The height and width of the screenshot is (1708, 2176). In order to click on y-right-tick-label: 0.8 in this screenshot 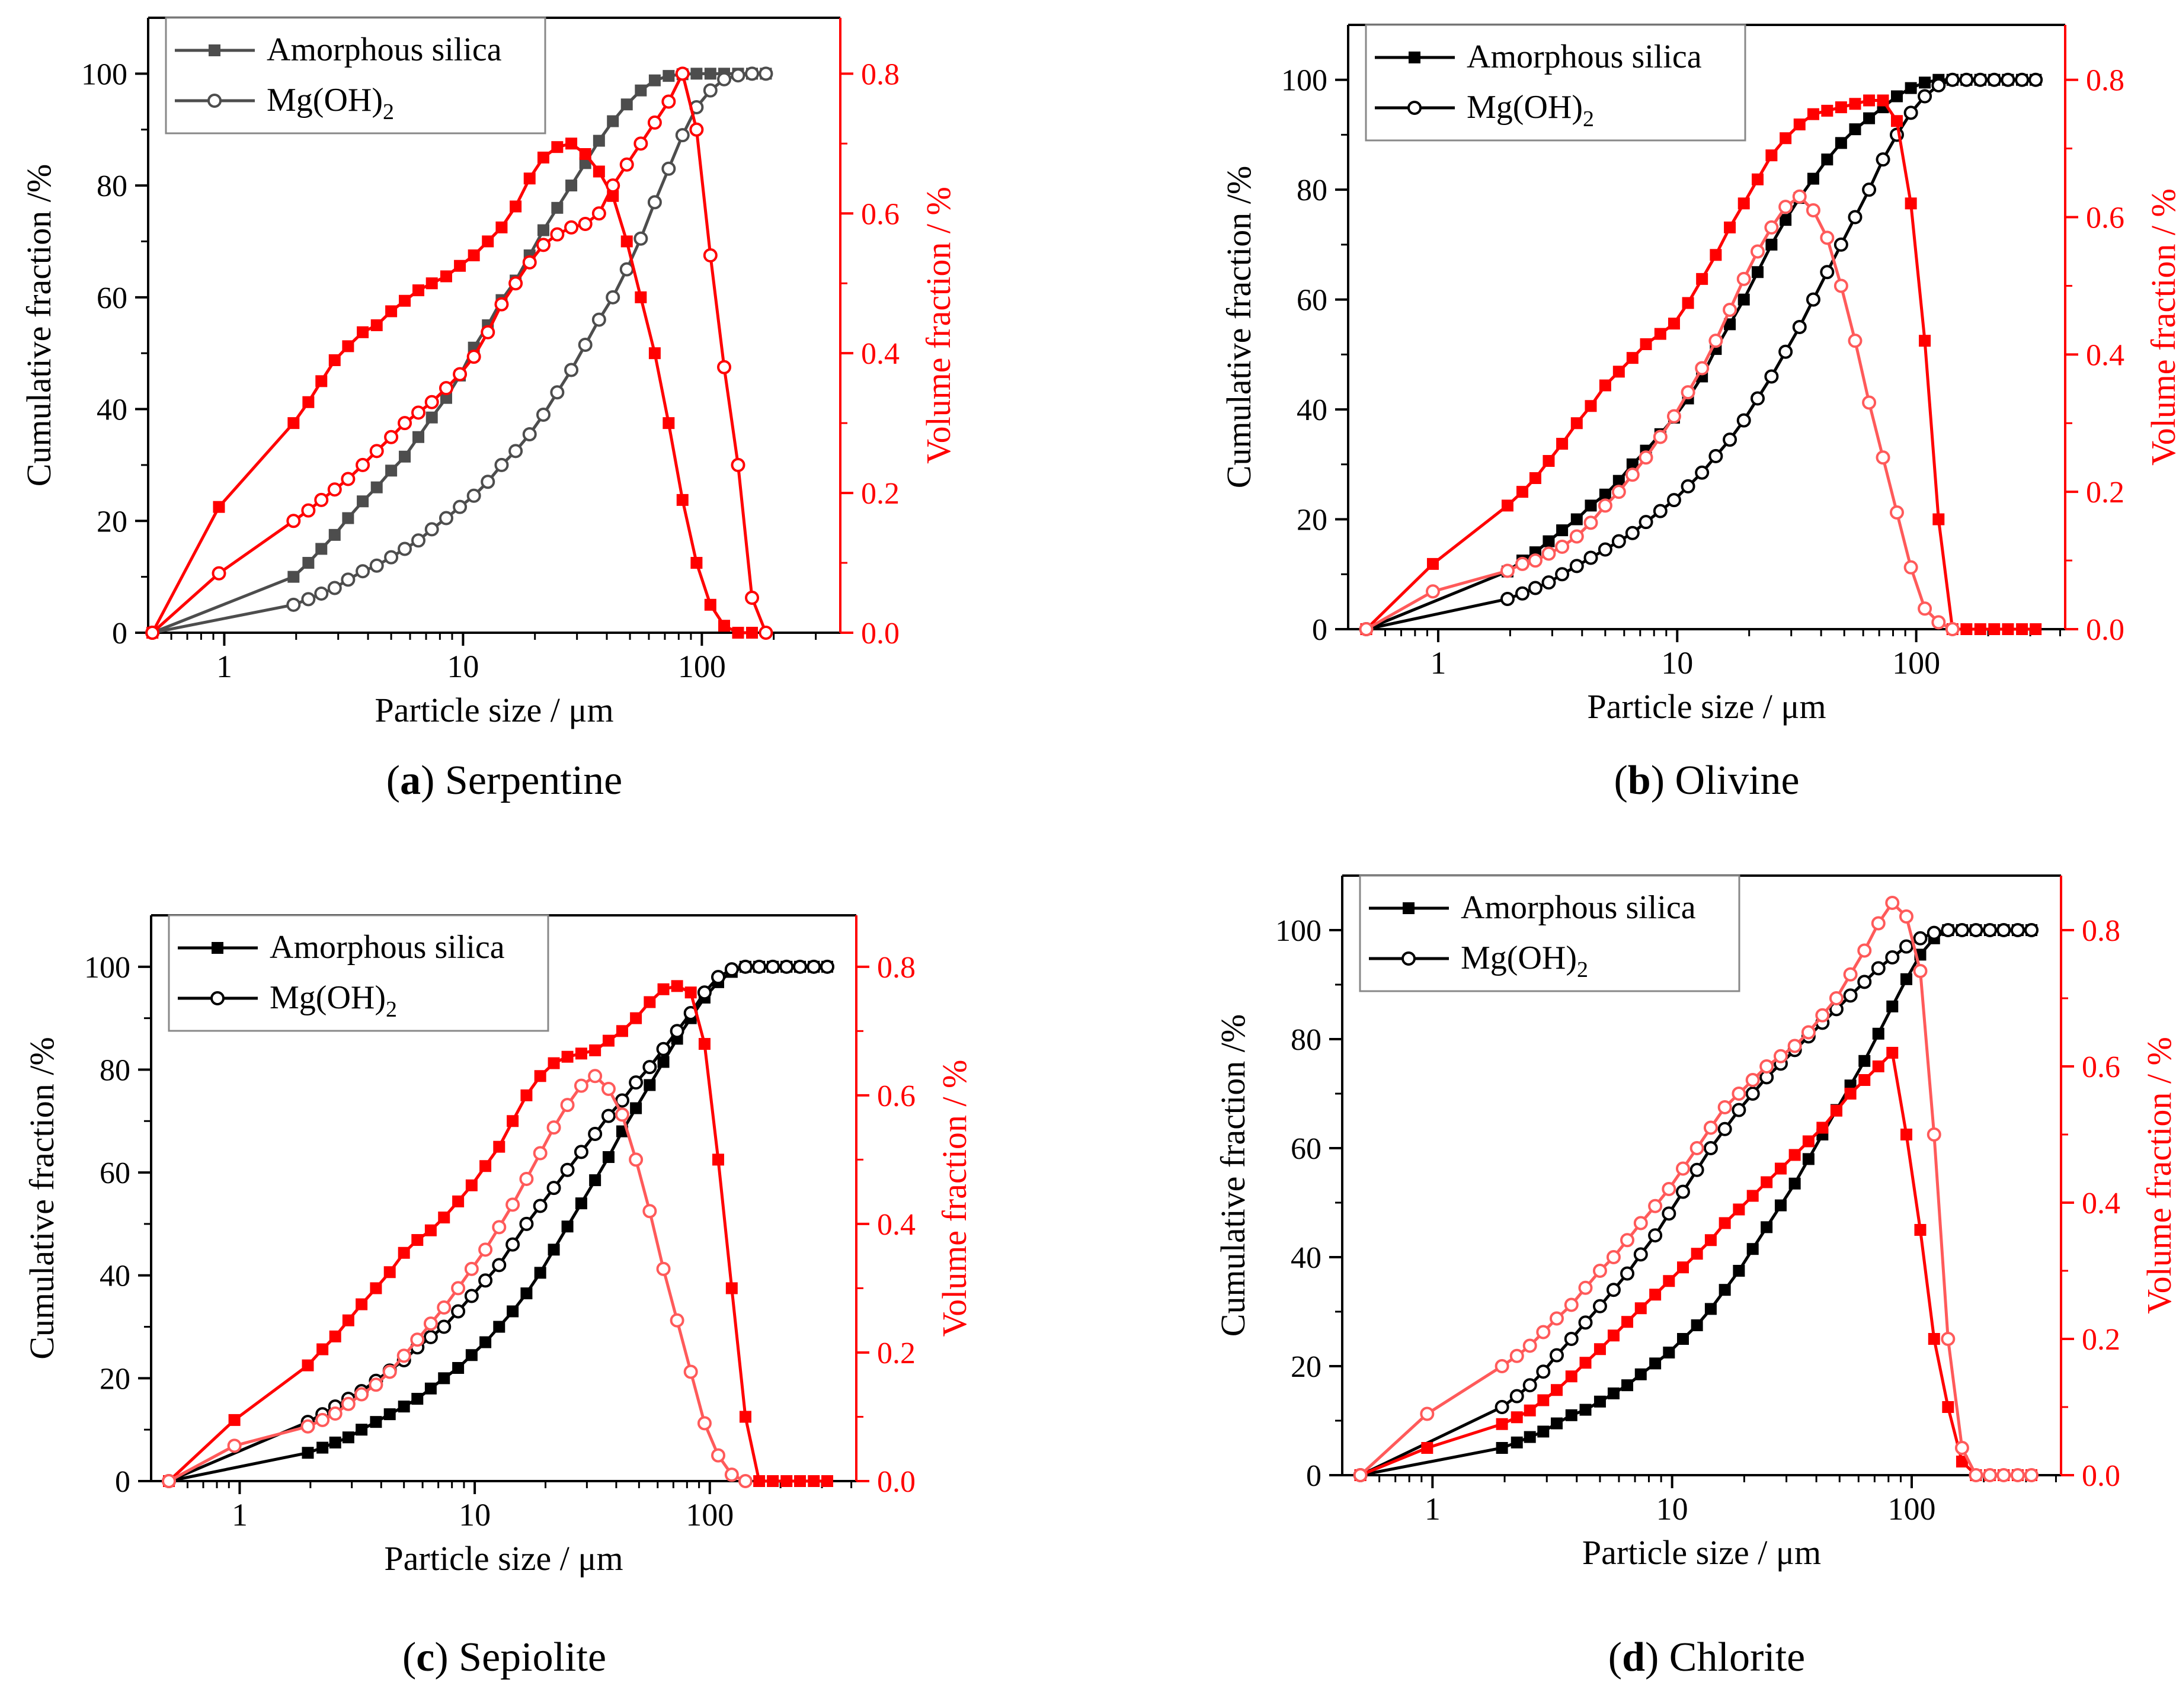, I will do `click(2105, 81)`.